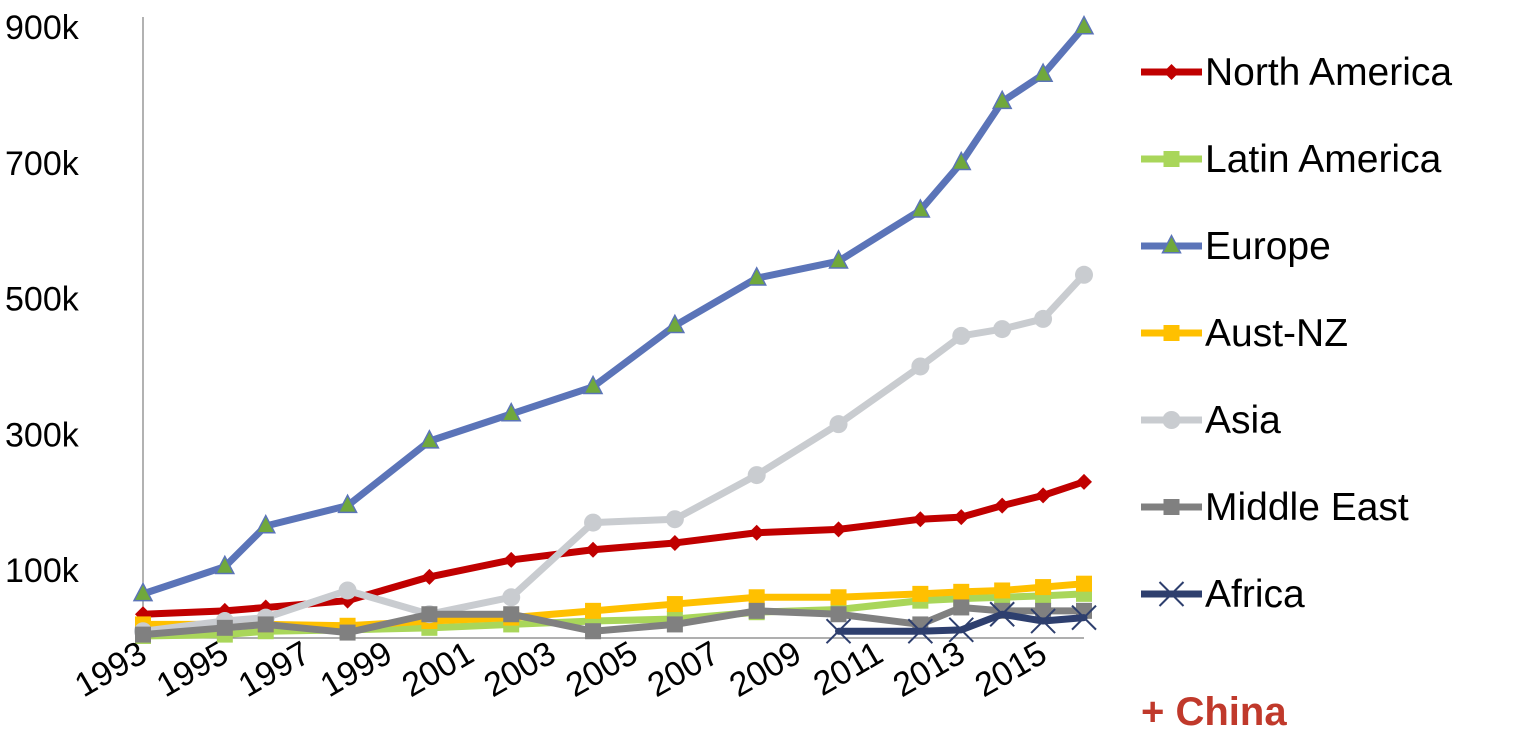  I want to click on x-tick-label: 1999, so click(356, 669).